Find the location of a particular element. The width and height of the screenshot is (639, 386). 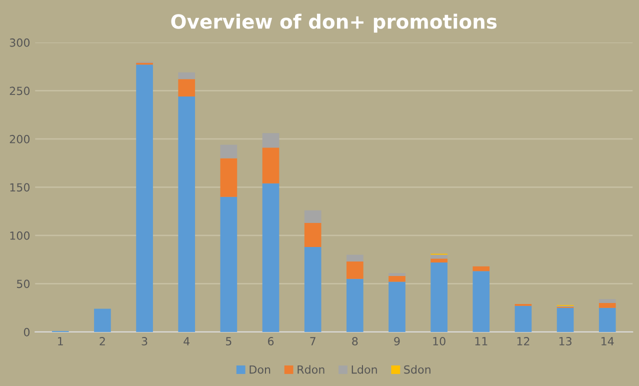

x-tick-label: 10 is located at coordinates (439, 341).